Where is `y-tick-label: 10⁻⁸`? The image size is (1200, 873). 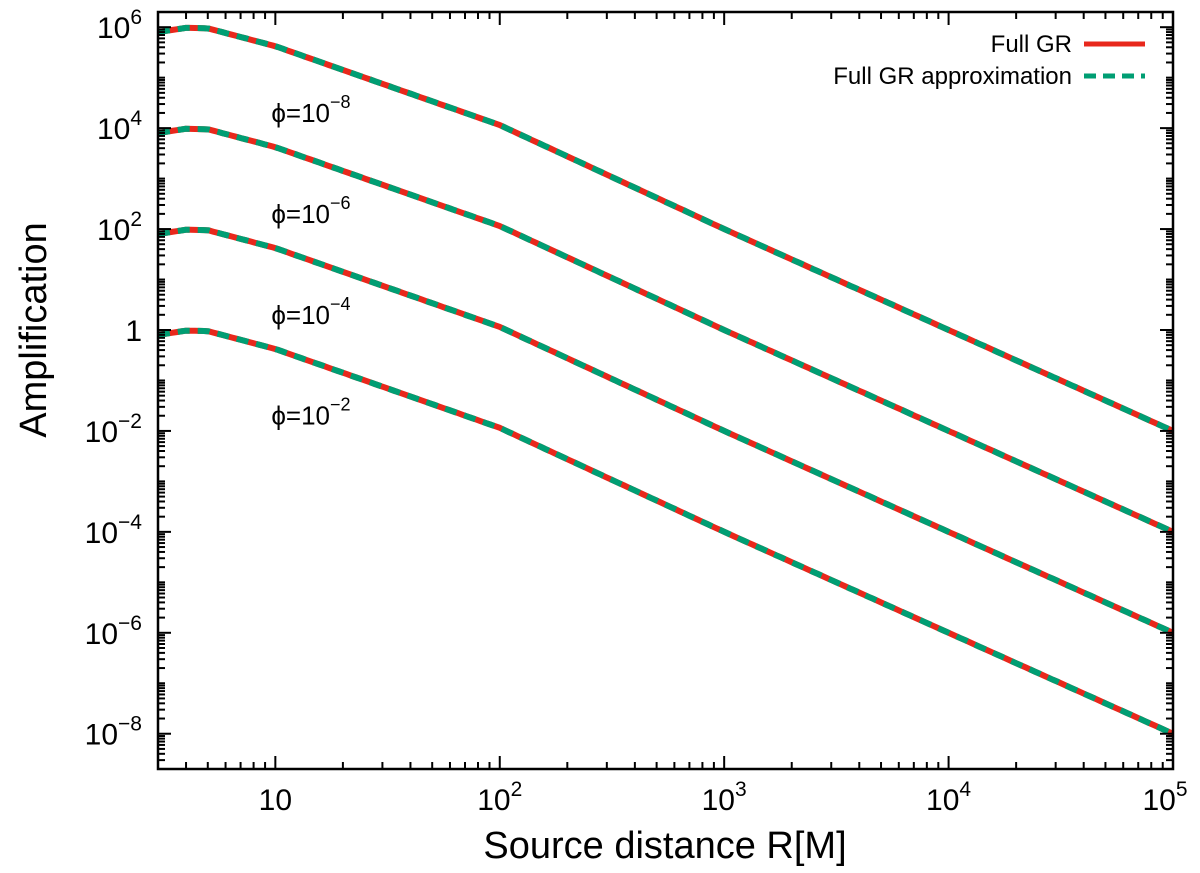
y-tick-label: 10⁻⁸ is located at coordinates (113, 732).